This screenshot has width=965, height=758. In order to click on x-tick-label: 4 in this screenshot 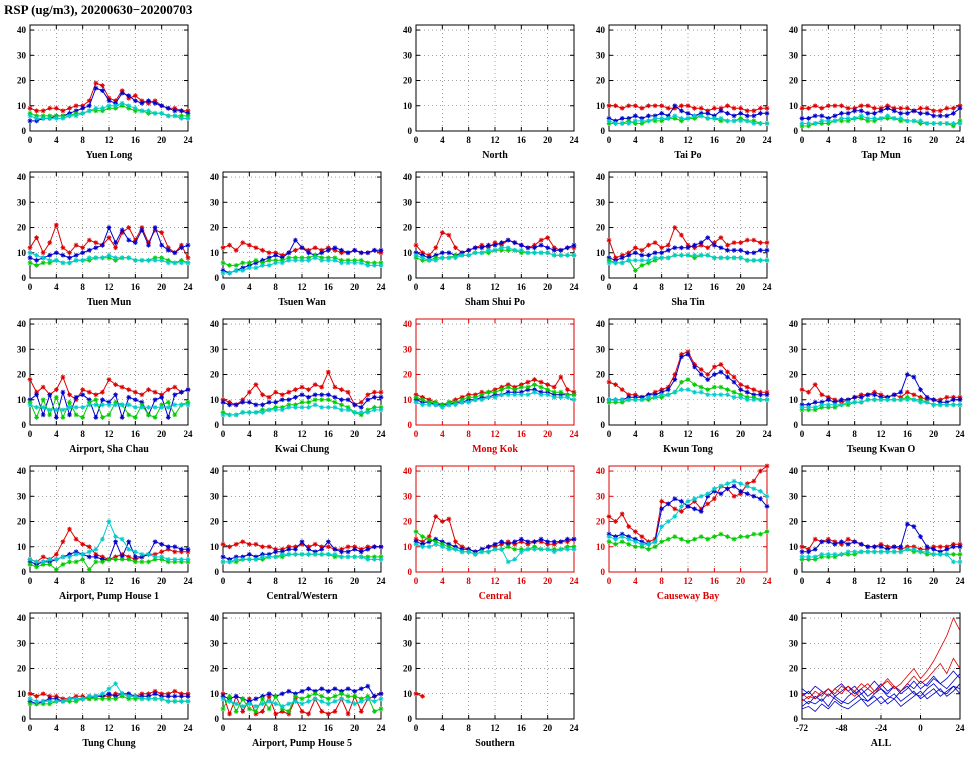, I will do `click(249, 728)`.